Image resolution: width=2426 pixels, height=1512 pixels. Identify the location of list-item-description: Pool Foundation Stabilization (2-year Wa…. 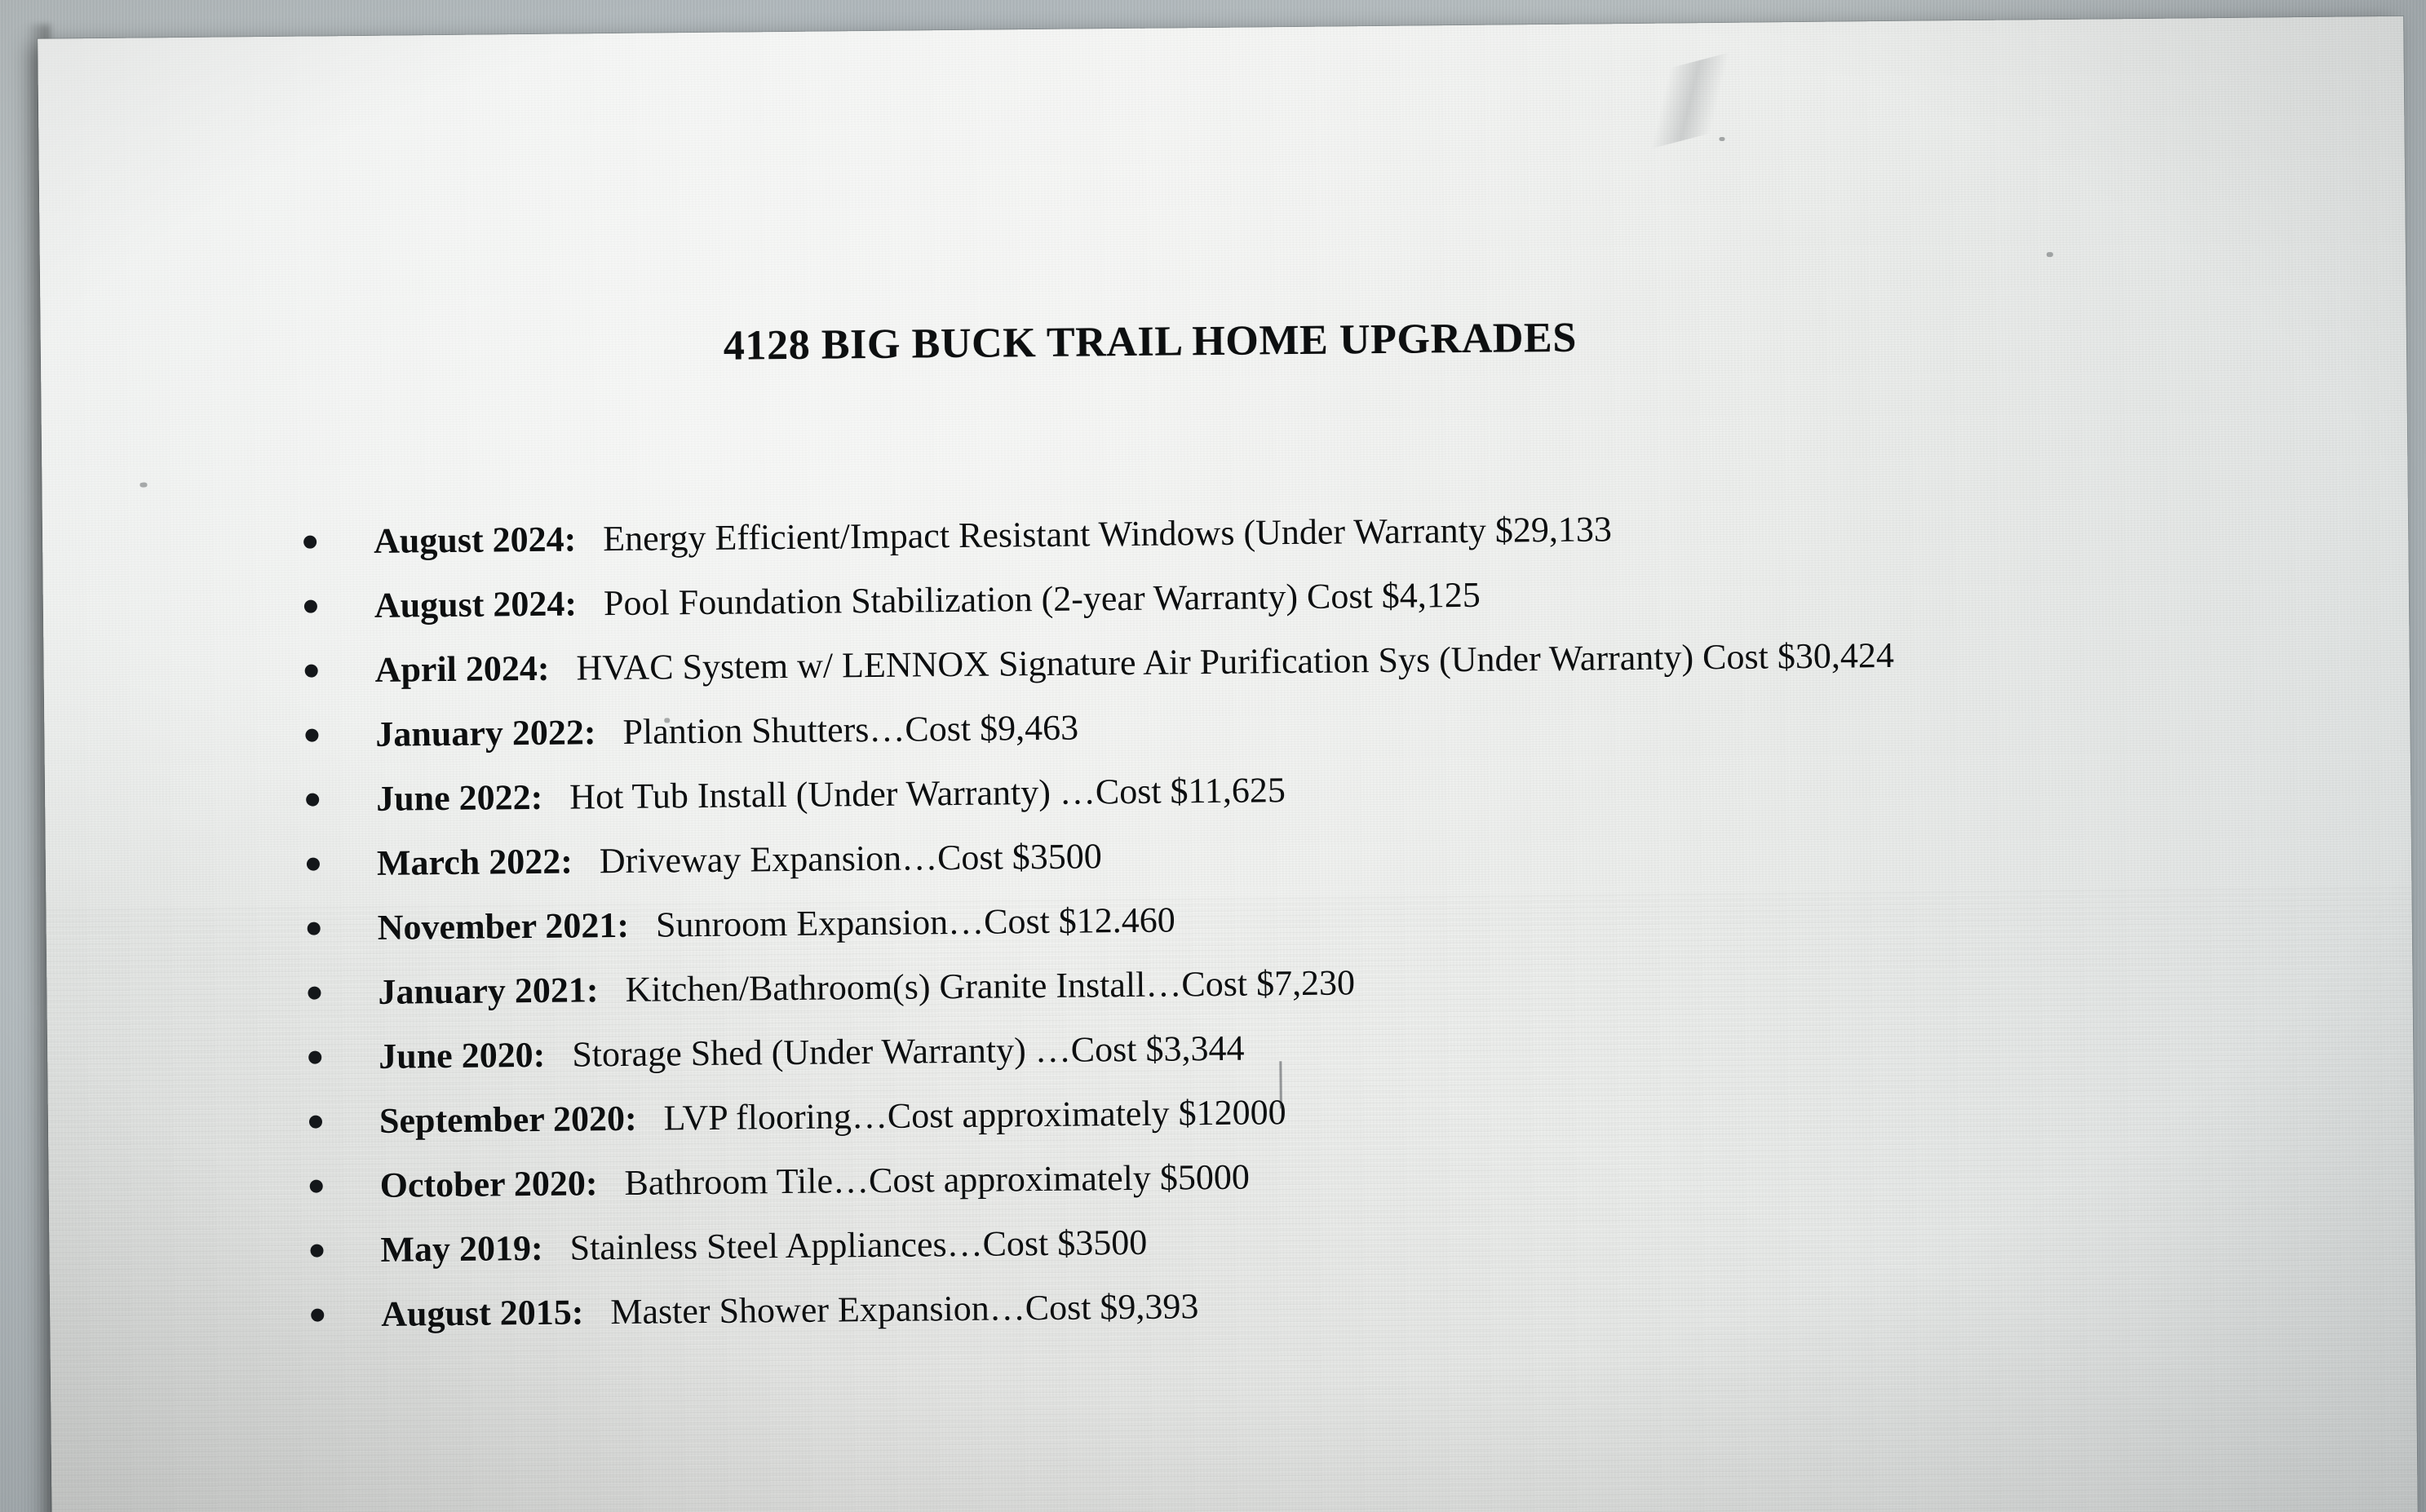
(1042, 599).